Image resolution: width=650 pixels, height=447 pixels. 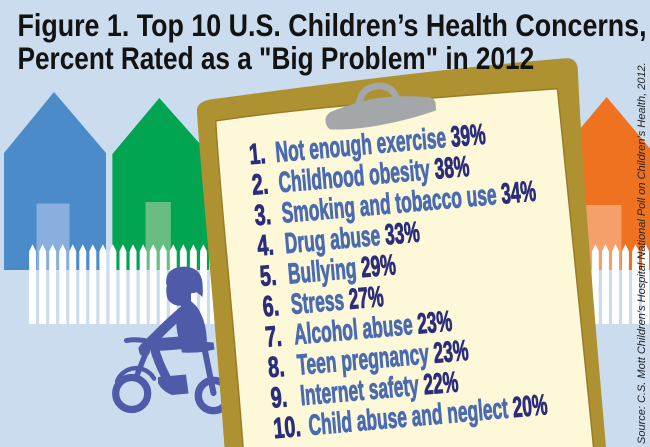 I want to click on svg-text: 4., so click(x=265, y=246).